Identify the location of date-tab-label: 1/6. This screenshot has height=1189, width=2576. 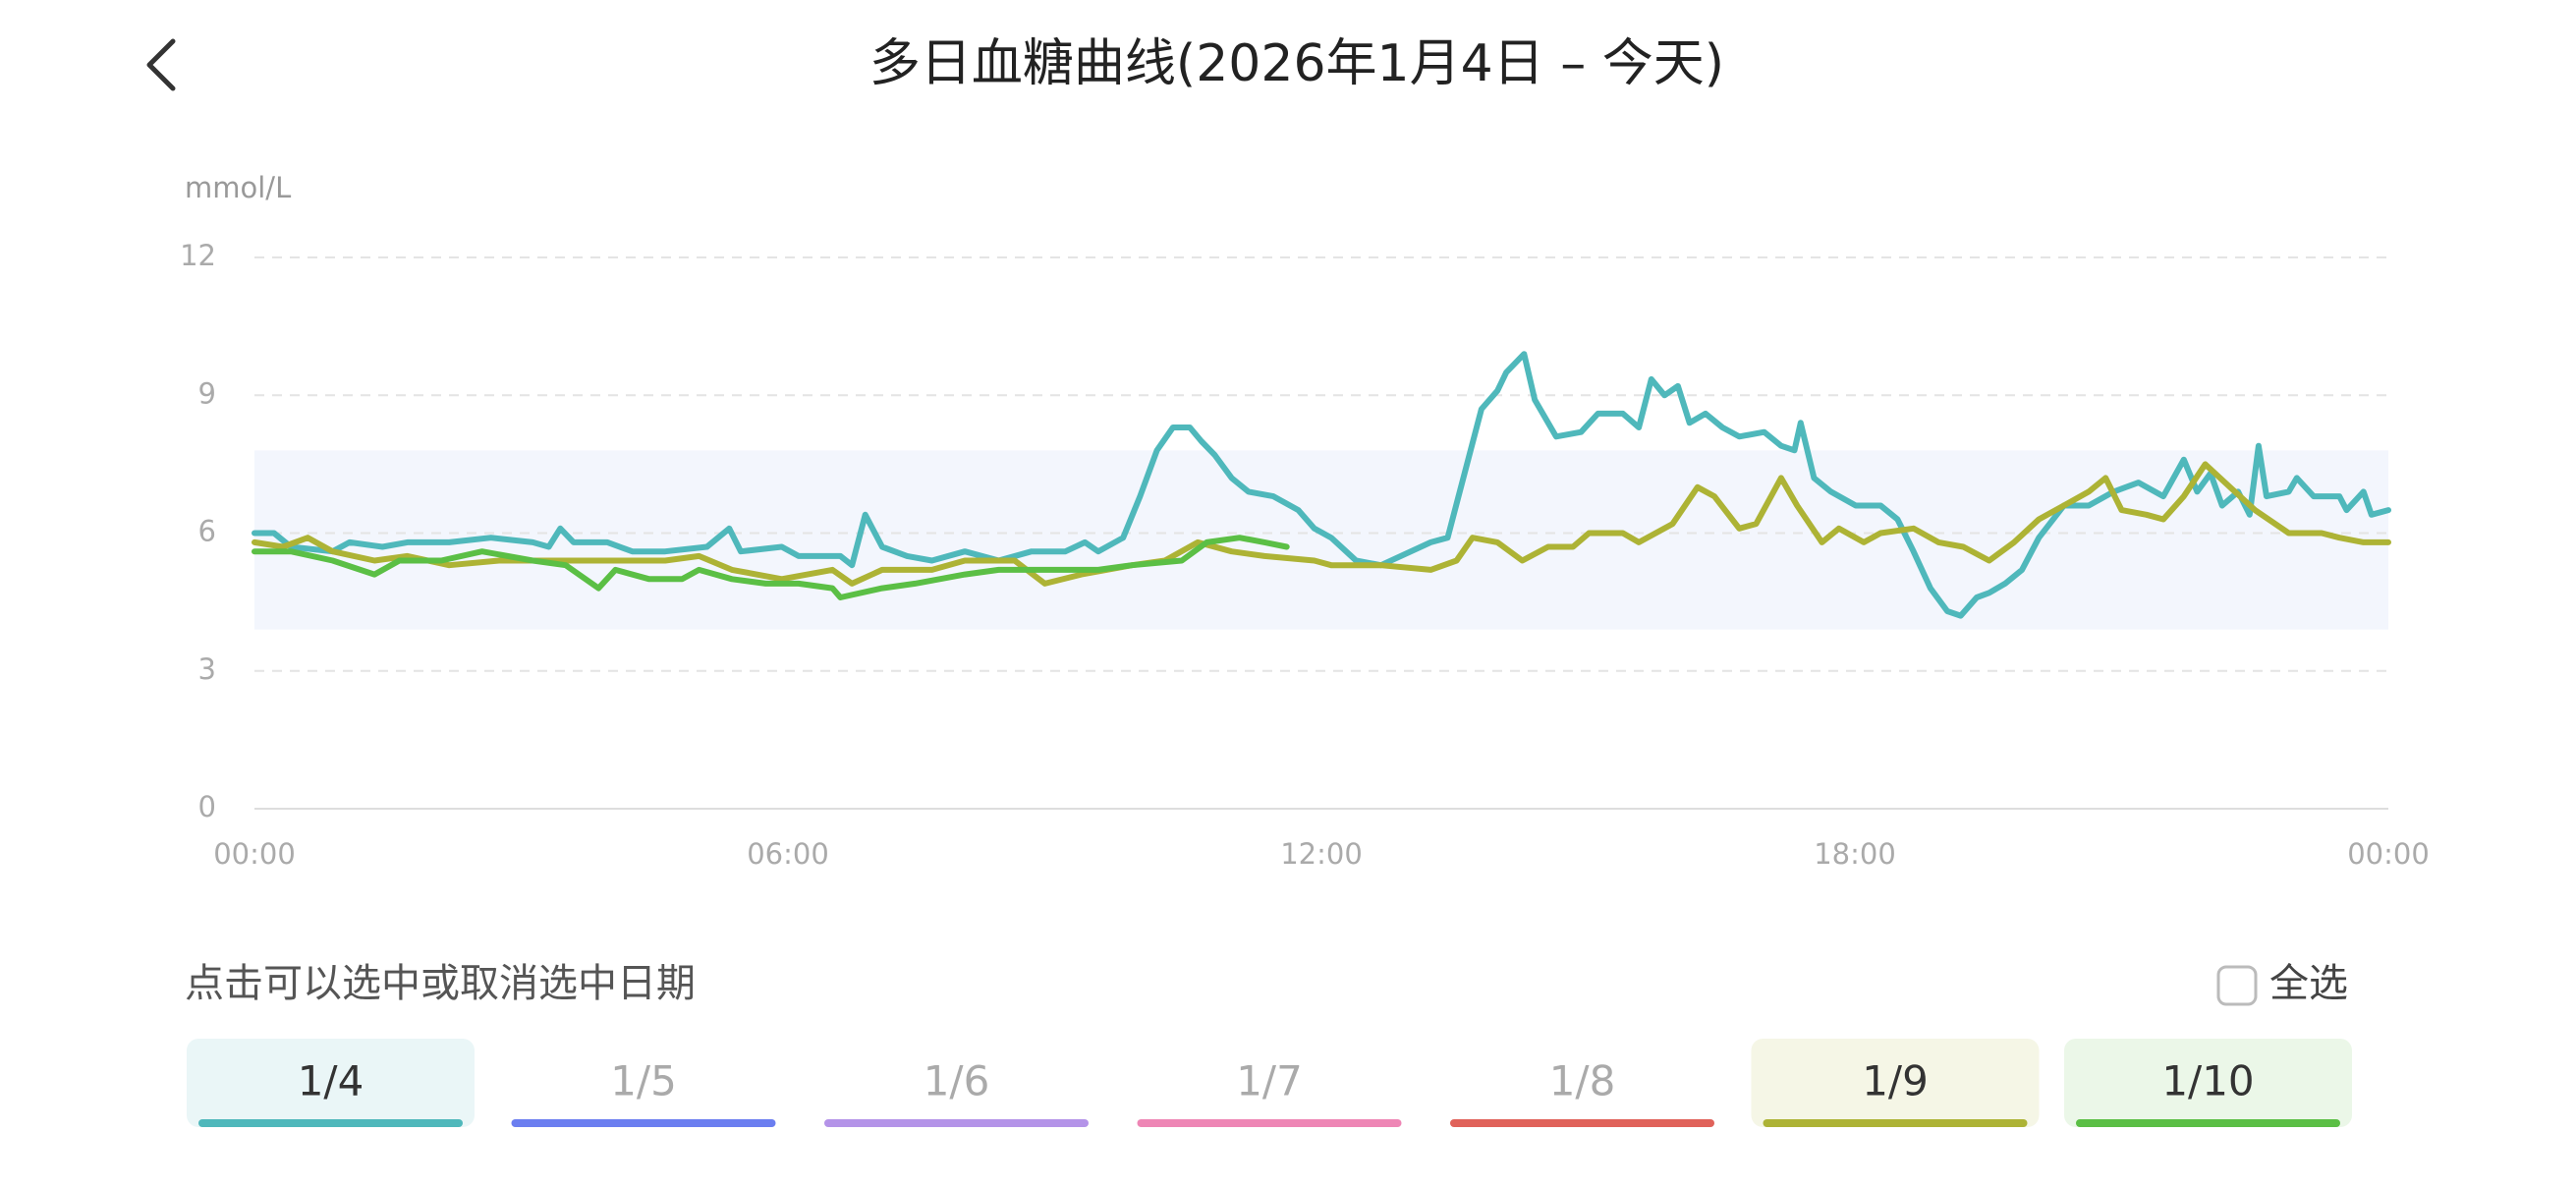
(957, 1081).